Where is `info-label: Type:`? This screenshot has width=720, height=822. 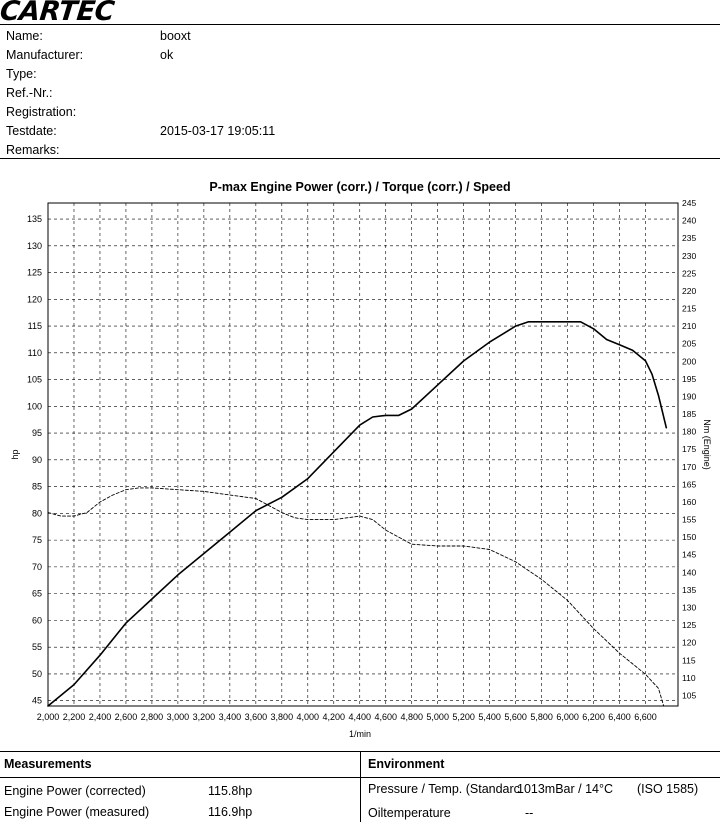 info-label: Type: is located at coordinates (21, 74).